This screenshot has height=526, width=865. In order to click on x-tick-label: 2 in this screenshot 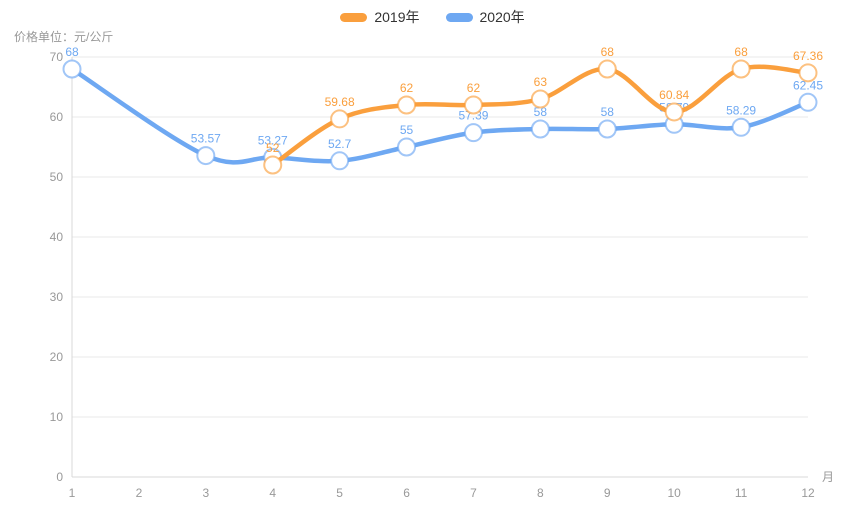, I will do `click(139, 493)`.